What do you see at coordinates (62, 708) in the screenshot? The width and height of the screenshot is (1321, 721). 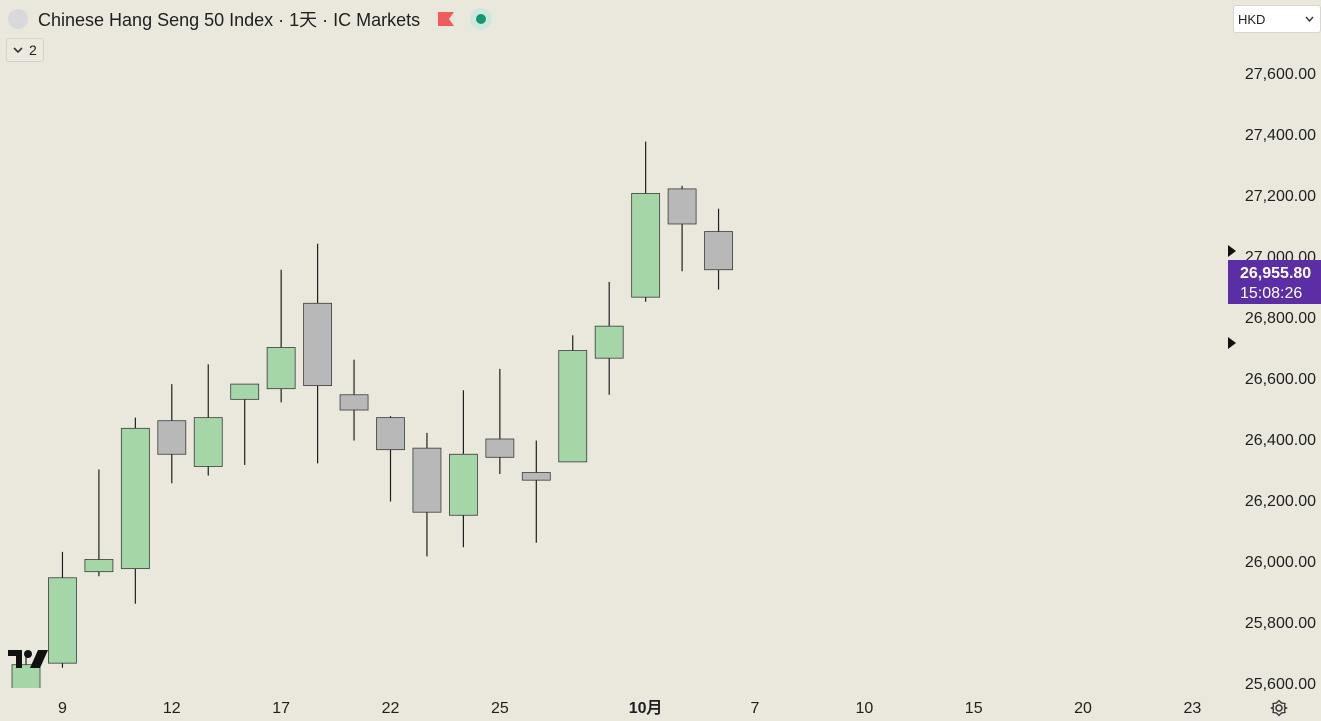 I see `time-tick-label: 9` at bounding box center [62, 708].